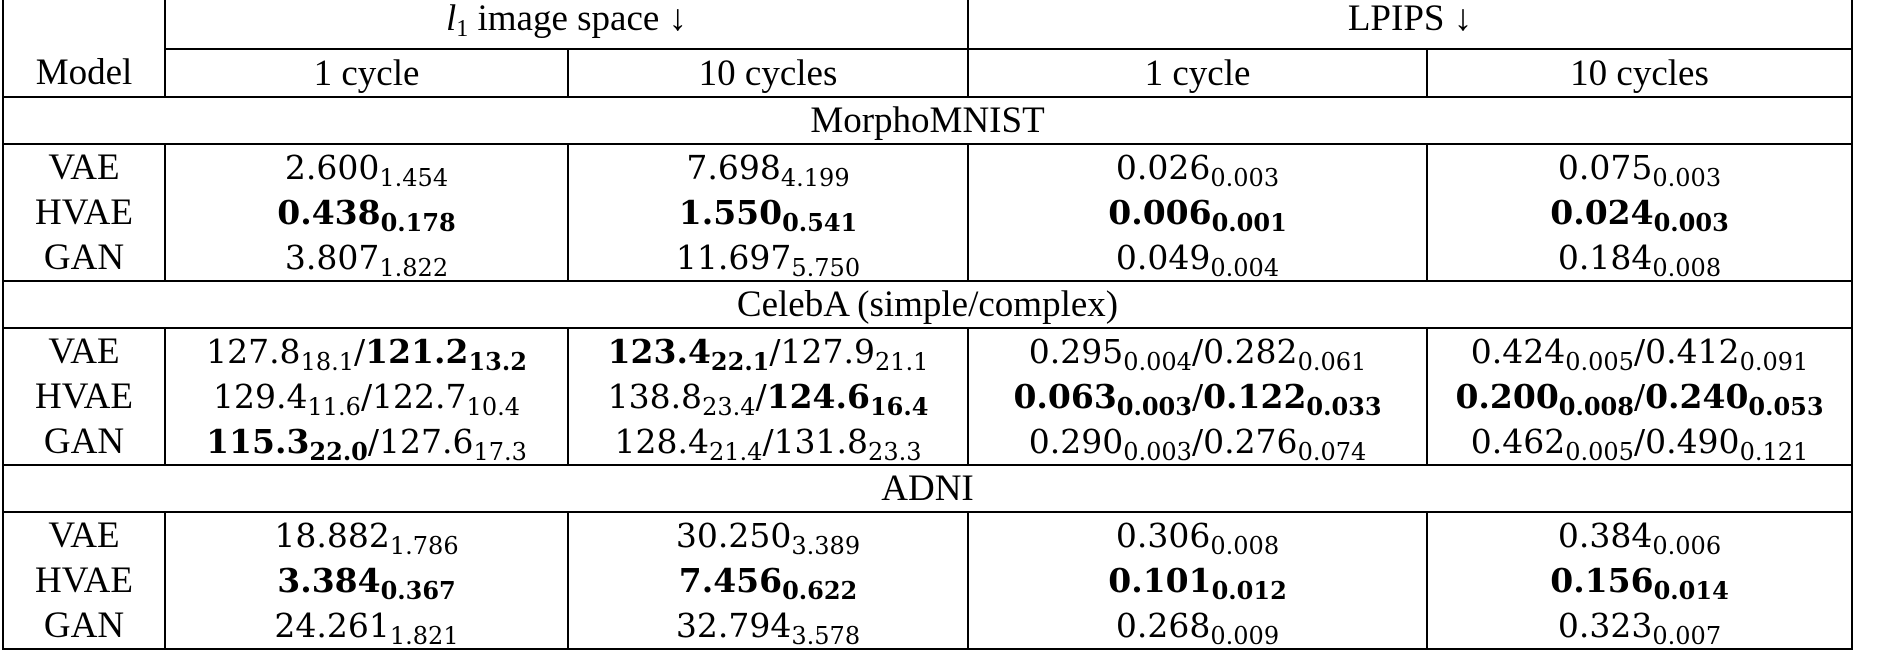 Image resolution: width=1886 pixels, height=660 pixels. What do you see at coordinates (769, 258) in the screenshot?
I see `metric-cell: 11.6975.750` at bounding box center [769, 258].